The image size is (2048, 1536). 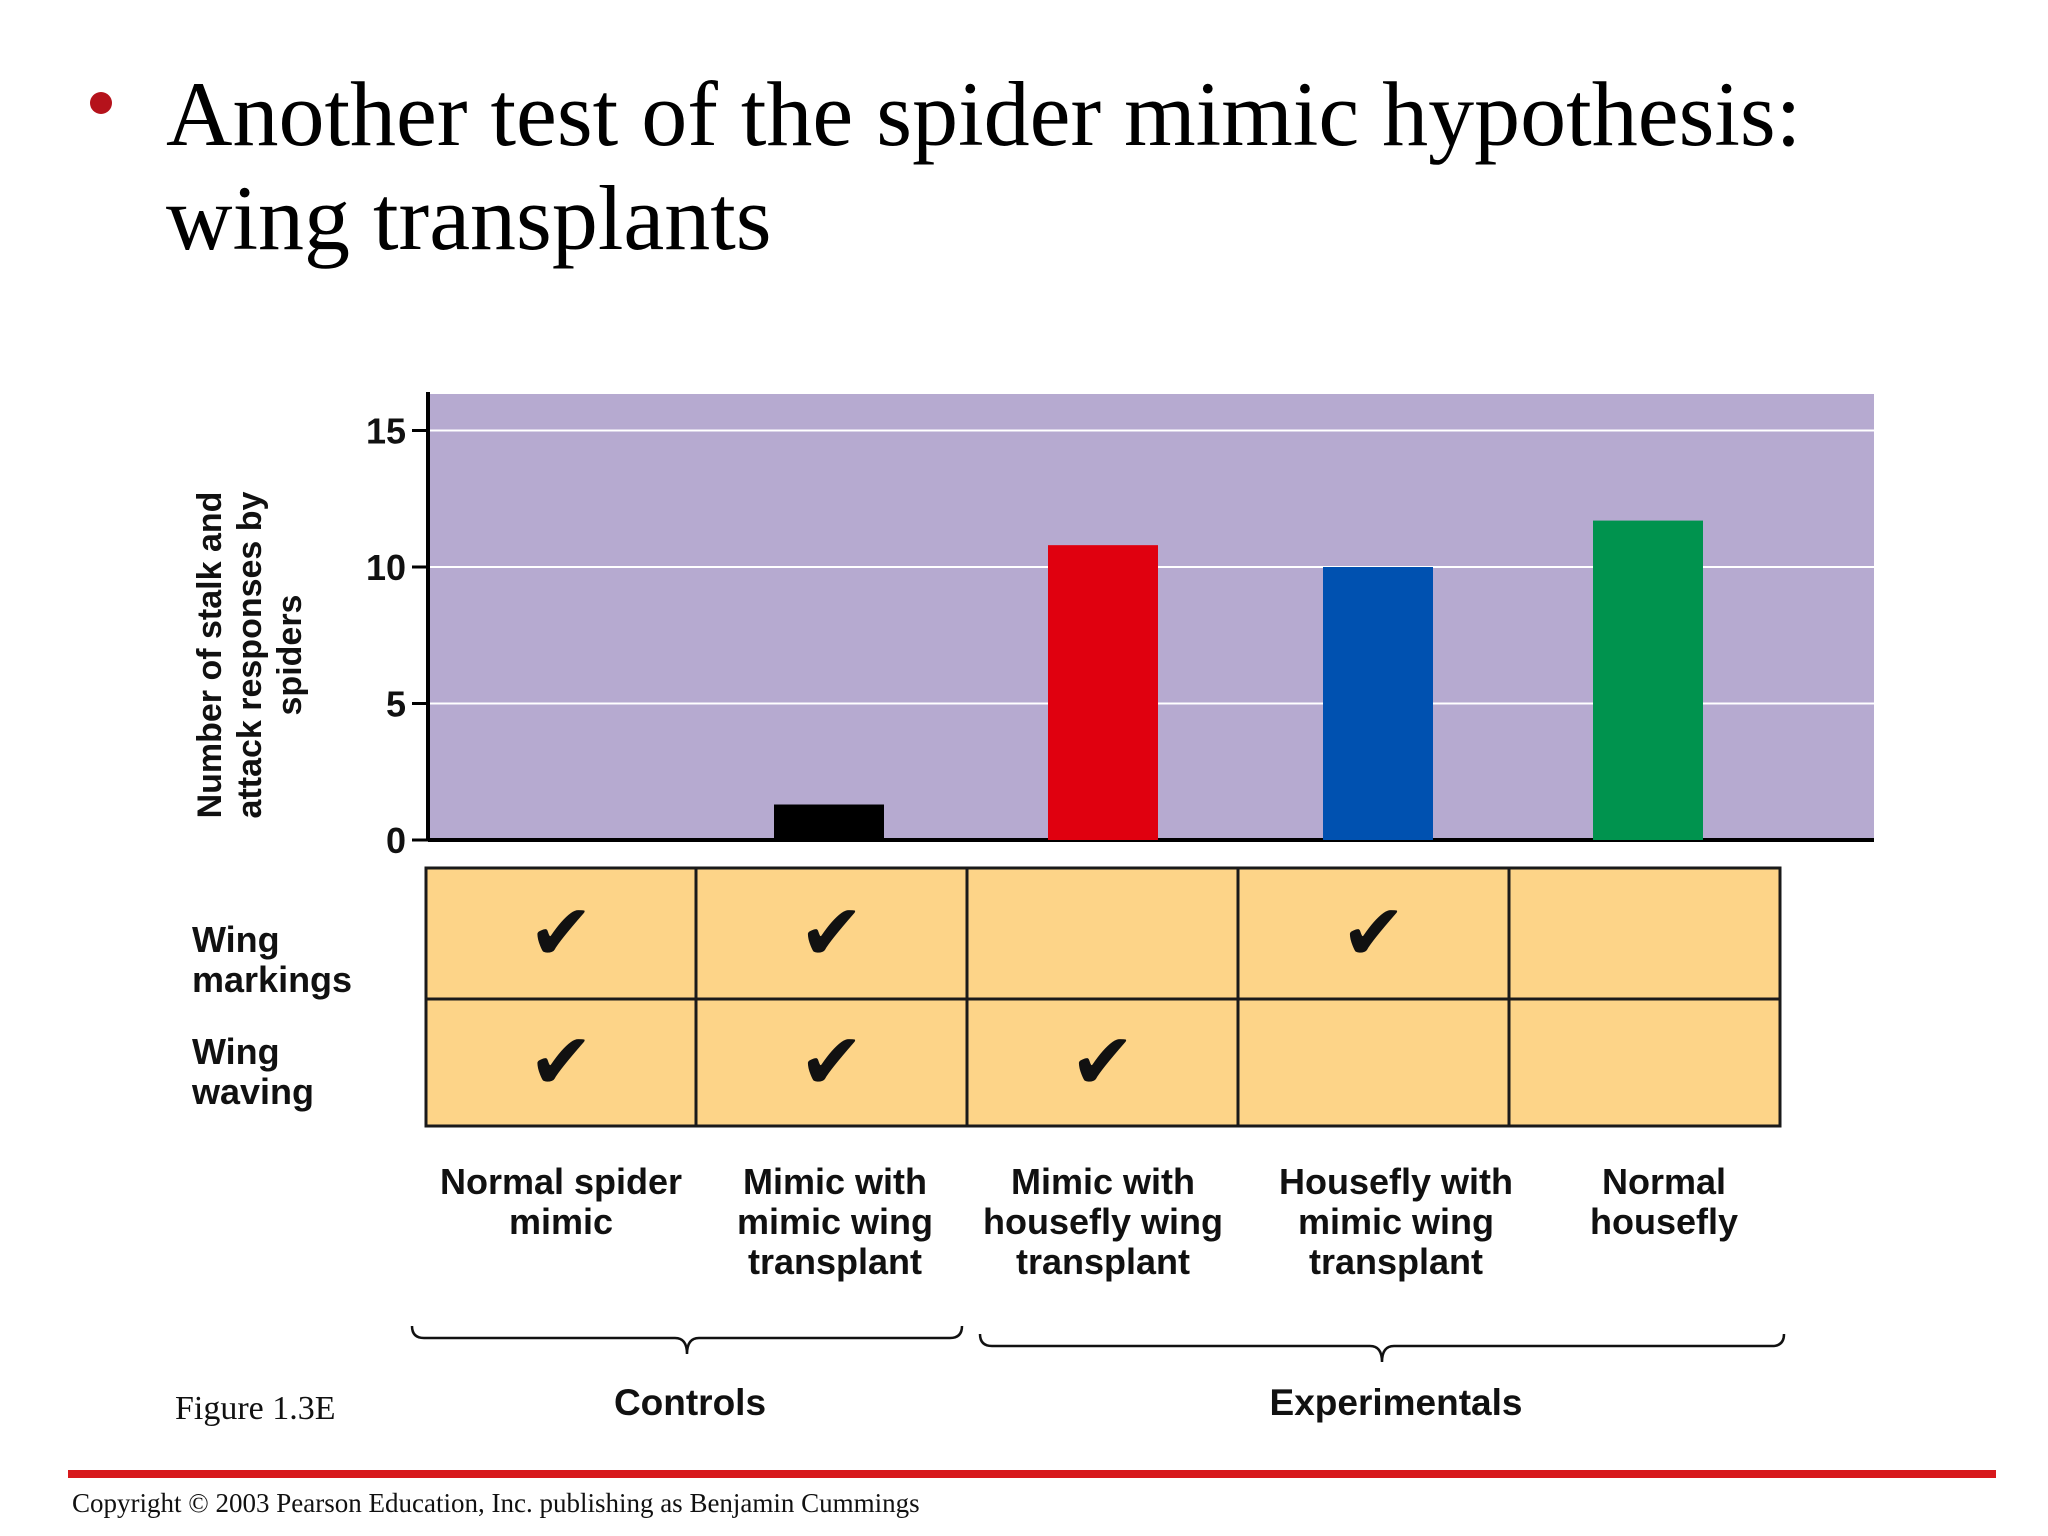 I want to click on table-cell-r1-c1, so click(x=831, y=1062).